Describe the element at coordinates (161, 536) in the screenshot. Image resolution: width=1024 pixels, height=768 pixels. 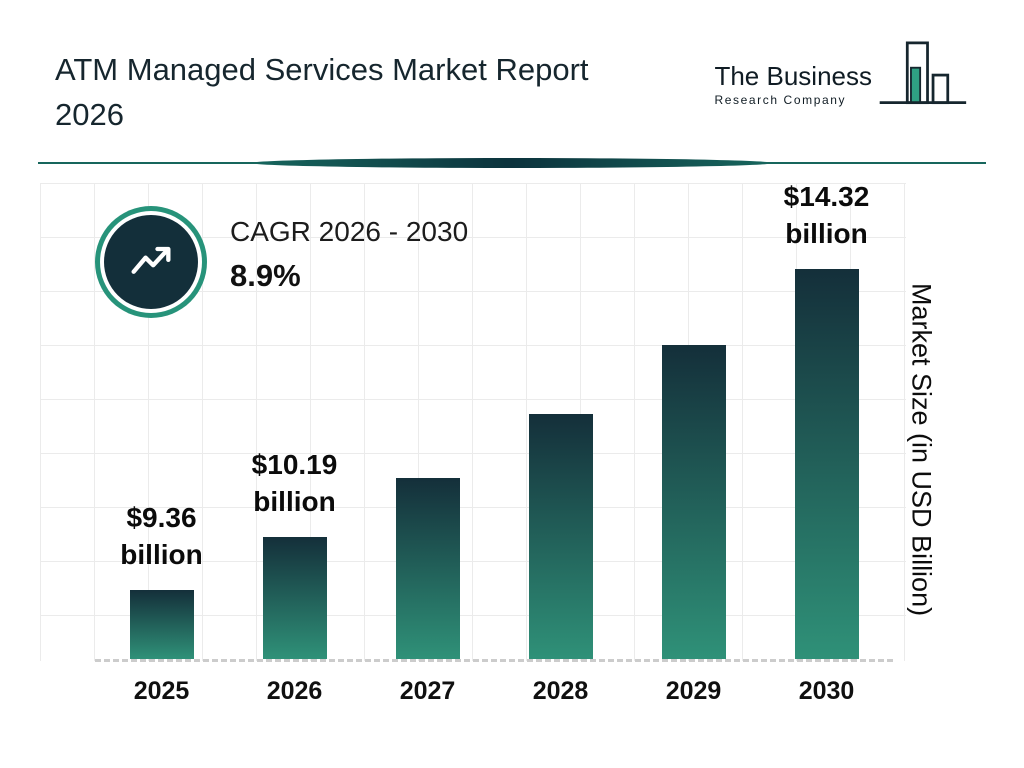
I see `bar-value-label-2025: $9.36 billion` at that location.